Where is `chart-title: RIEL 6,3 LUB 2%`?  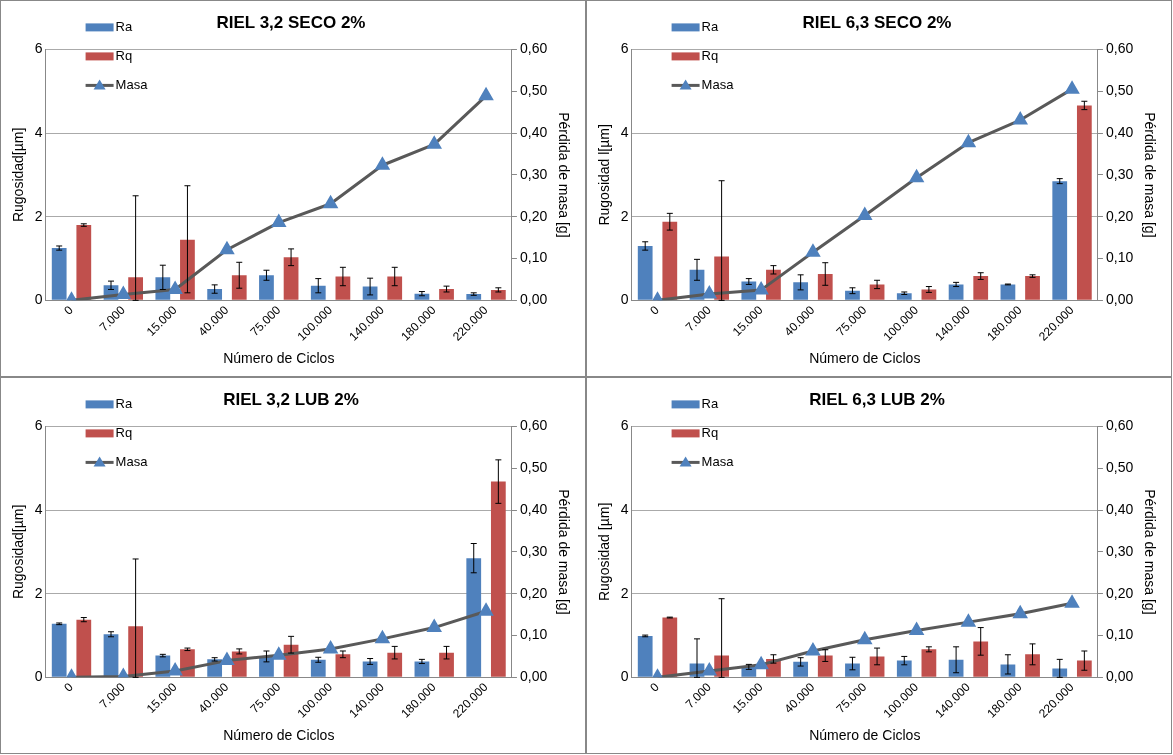 chart-title: RIEL 6,3 LUB 2% is located at coordinates (877, 399).